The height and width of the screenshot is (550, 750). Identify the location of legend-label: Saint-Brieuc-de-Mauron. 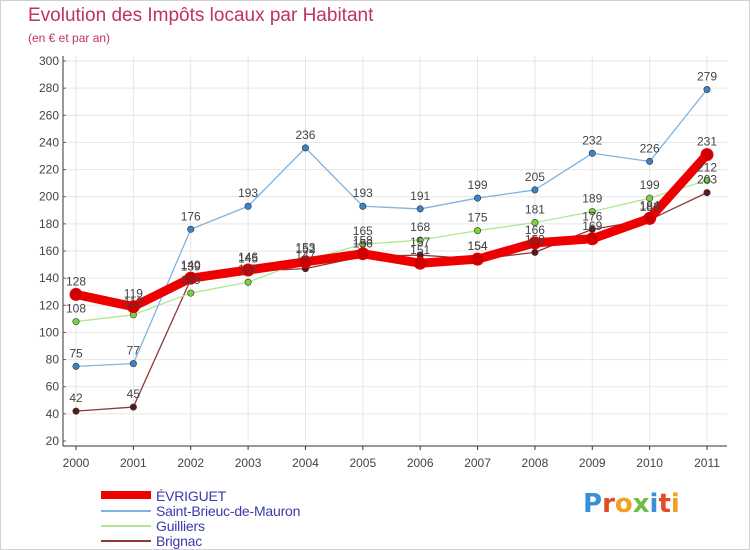
(228, 511).